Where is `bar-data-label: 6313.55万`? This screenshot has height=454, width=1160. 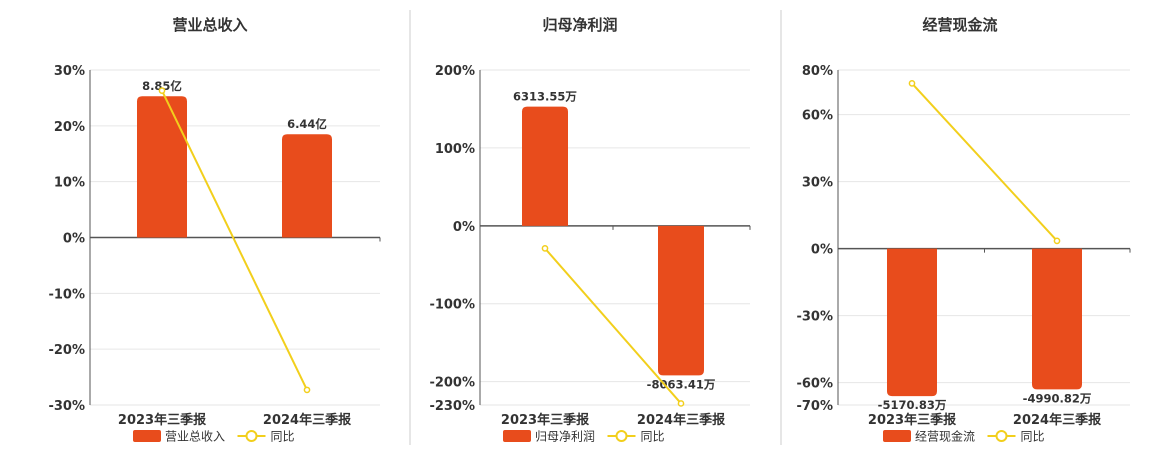 bar-data-label: 6313.55万 is located at coordinates (545, 97).